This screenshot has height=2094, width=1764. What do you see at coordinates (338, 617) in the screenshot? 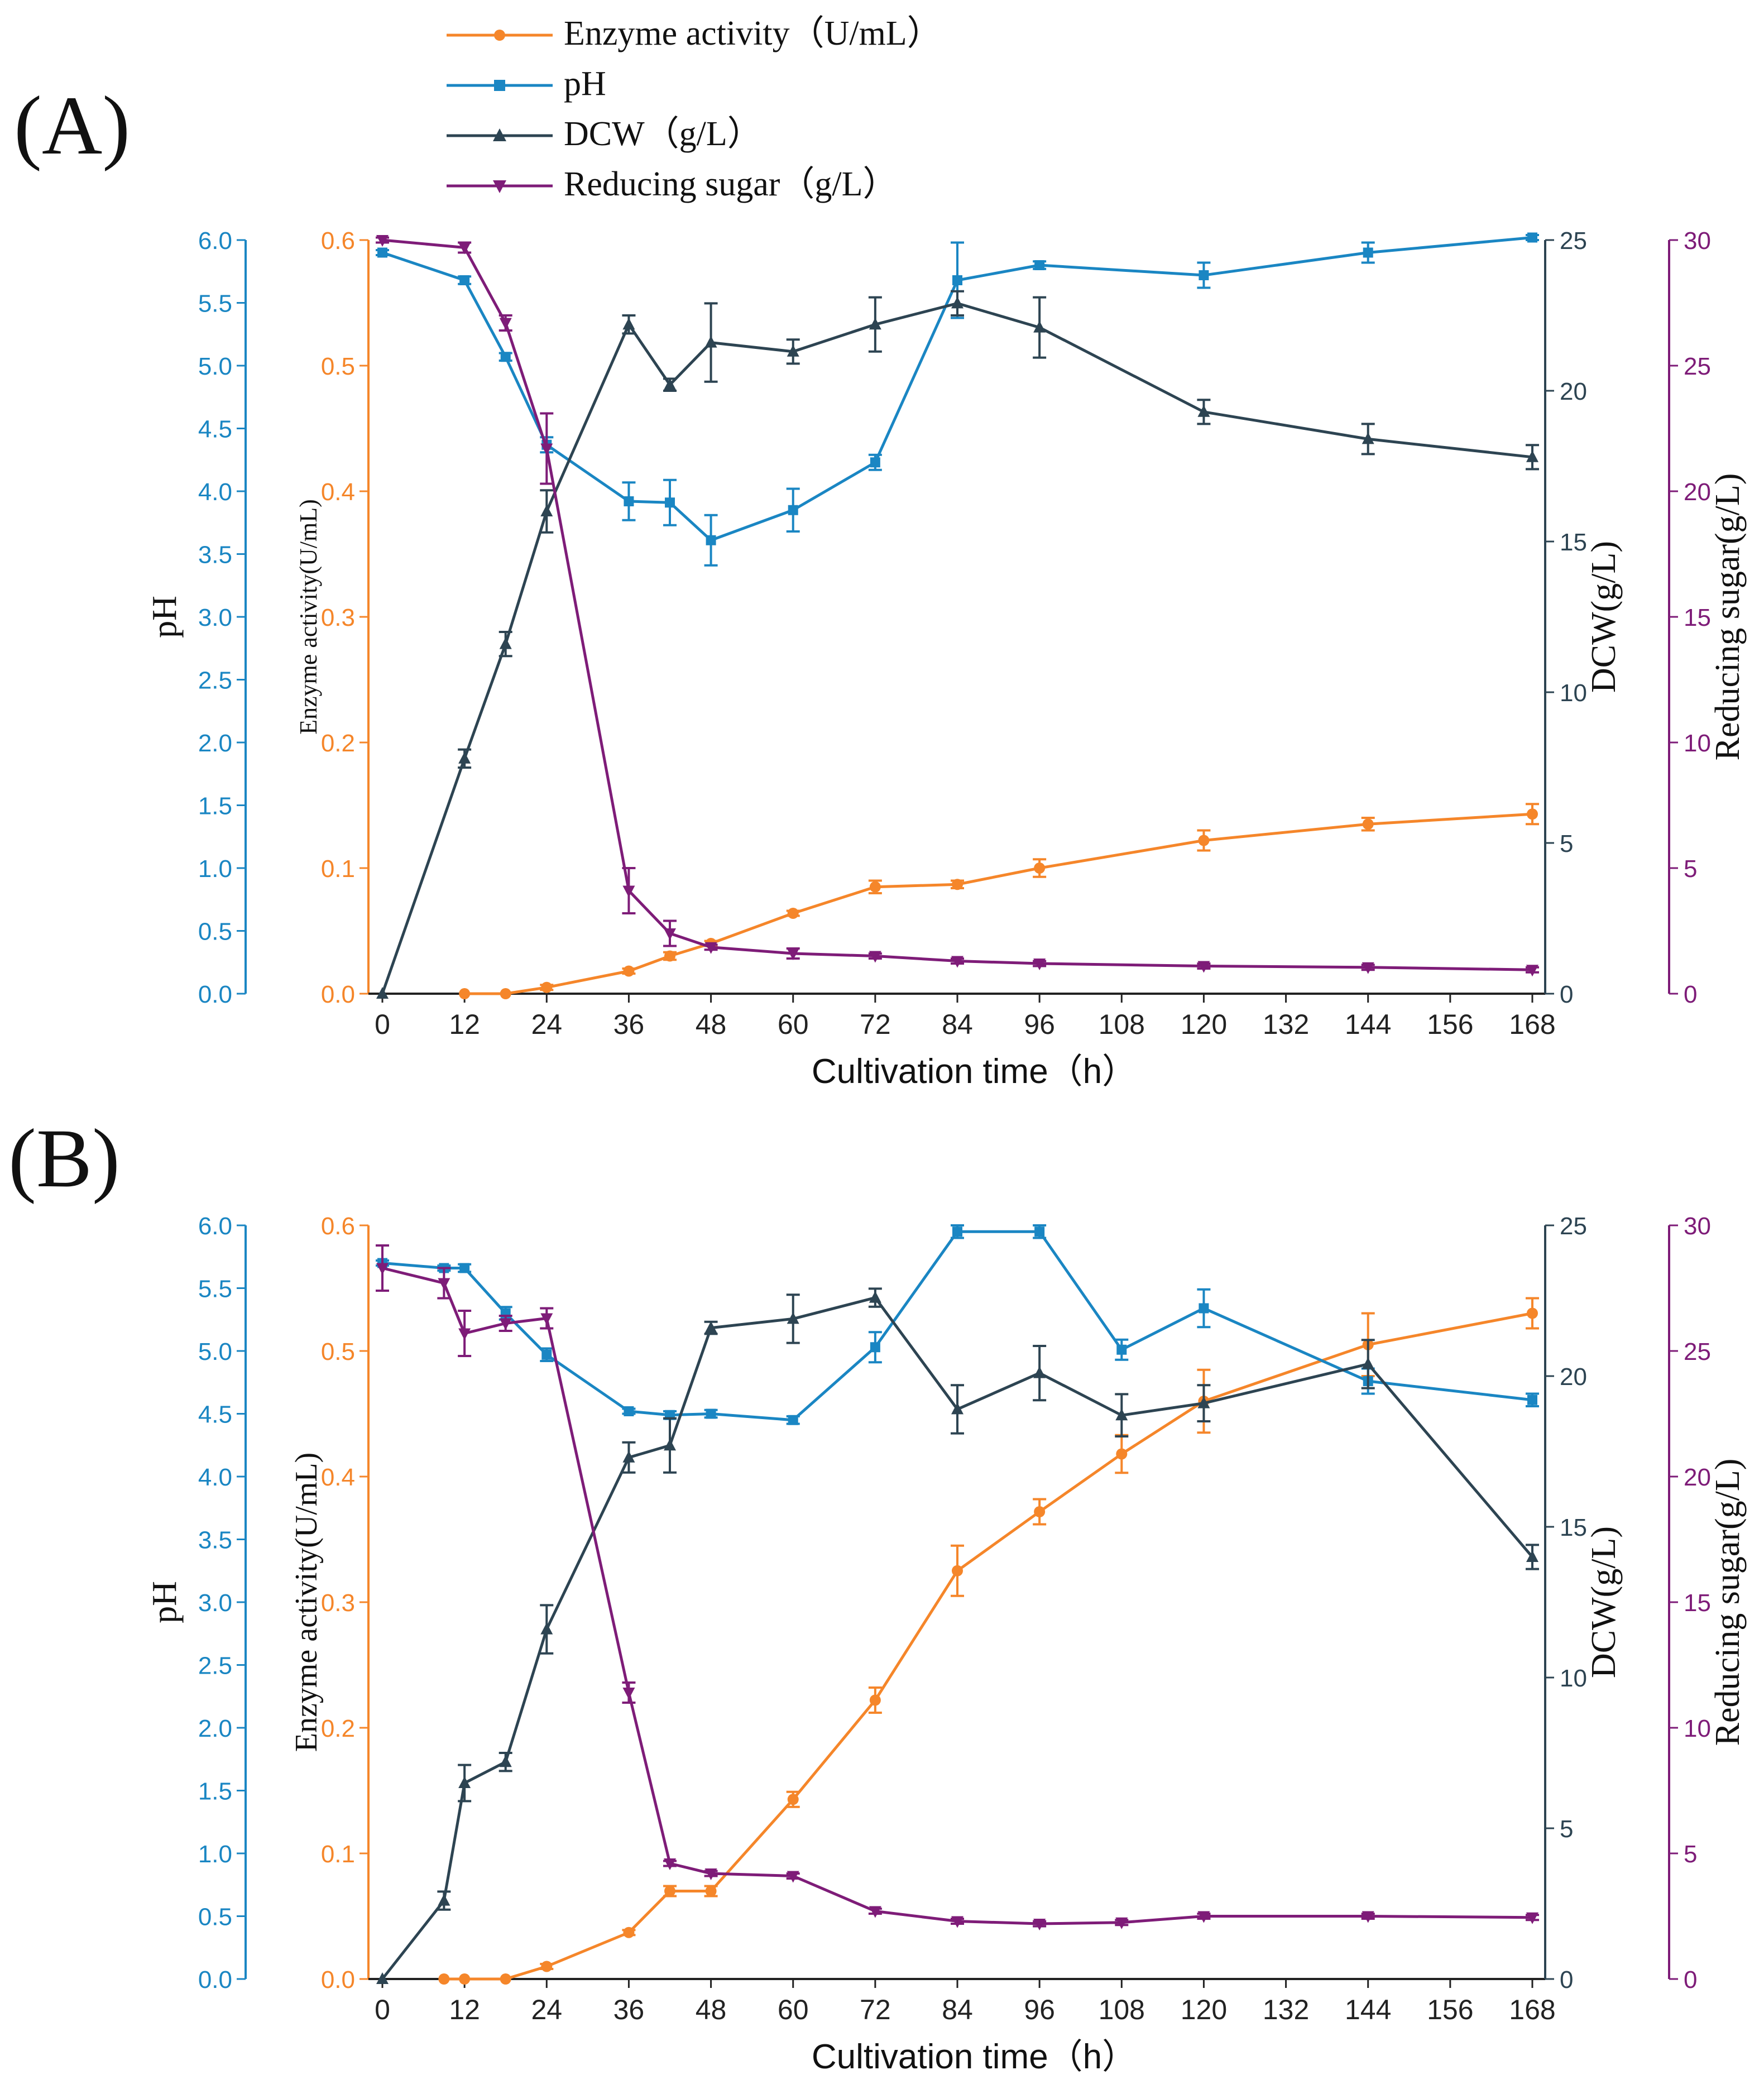
I see `enzyme-tick-label: 0.3` at bounding box center [338, 617].